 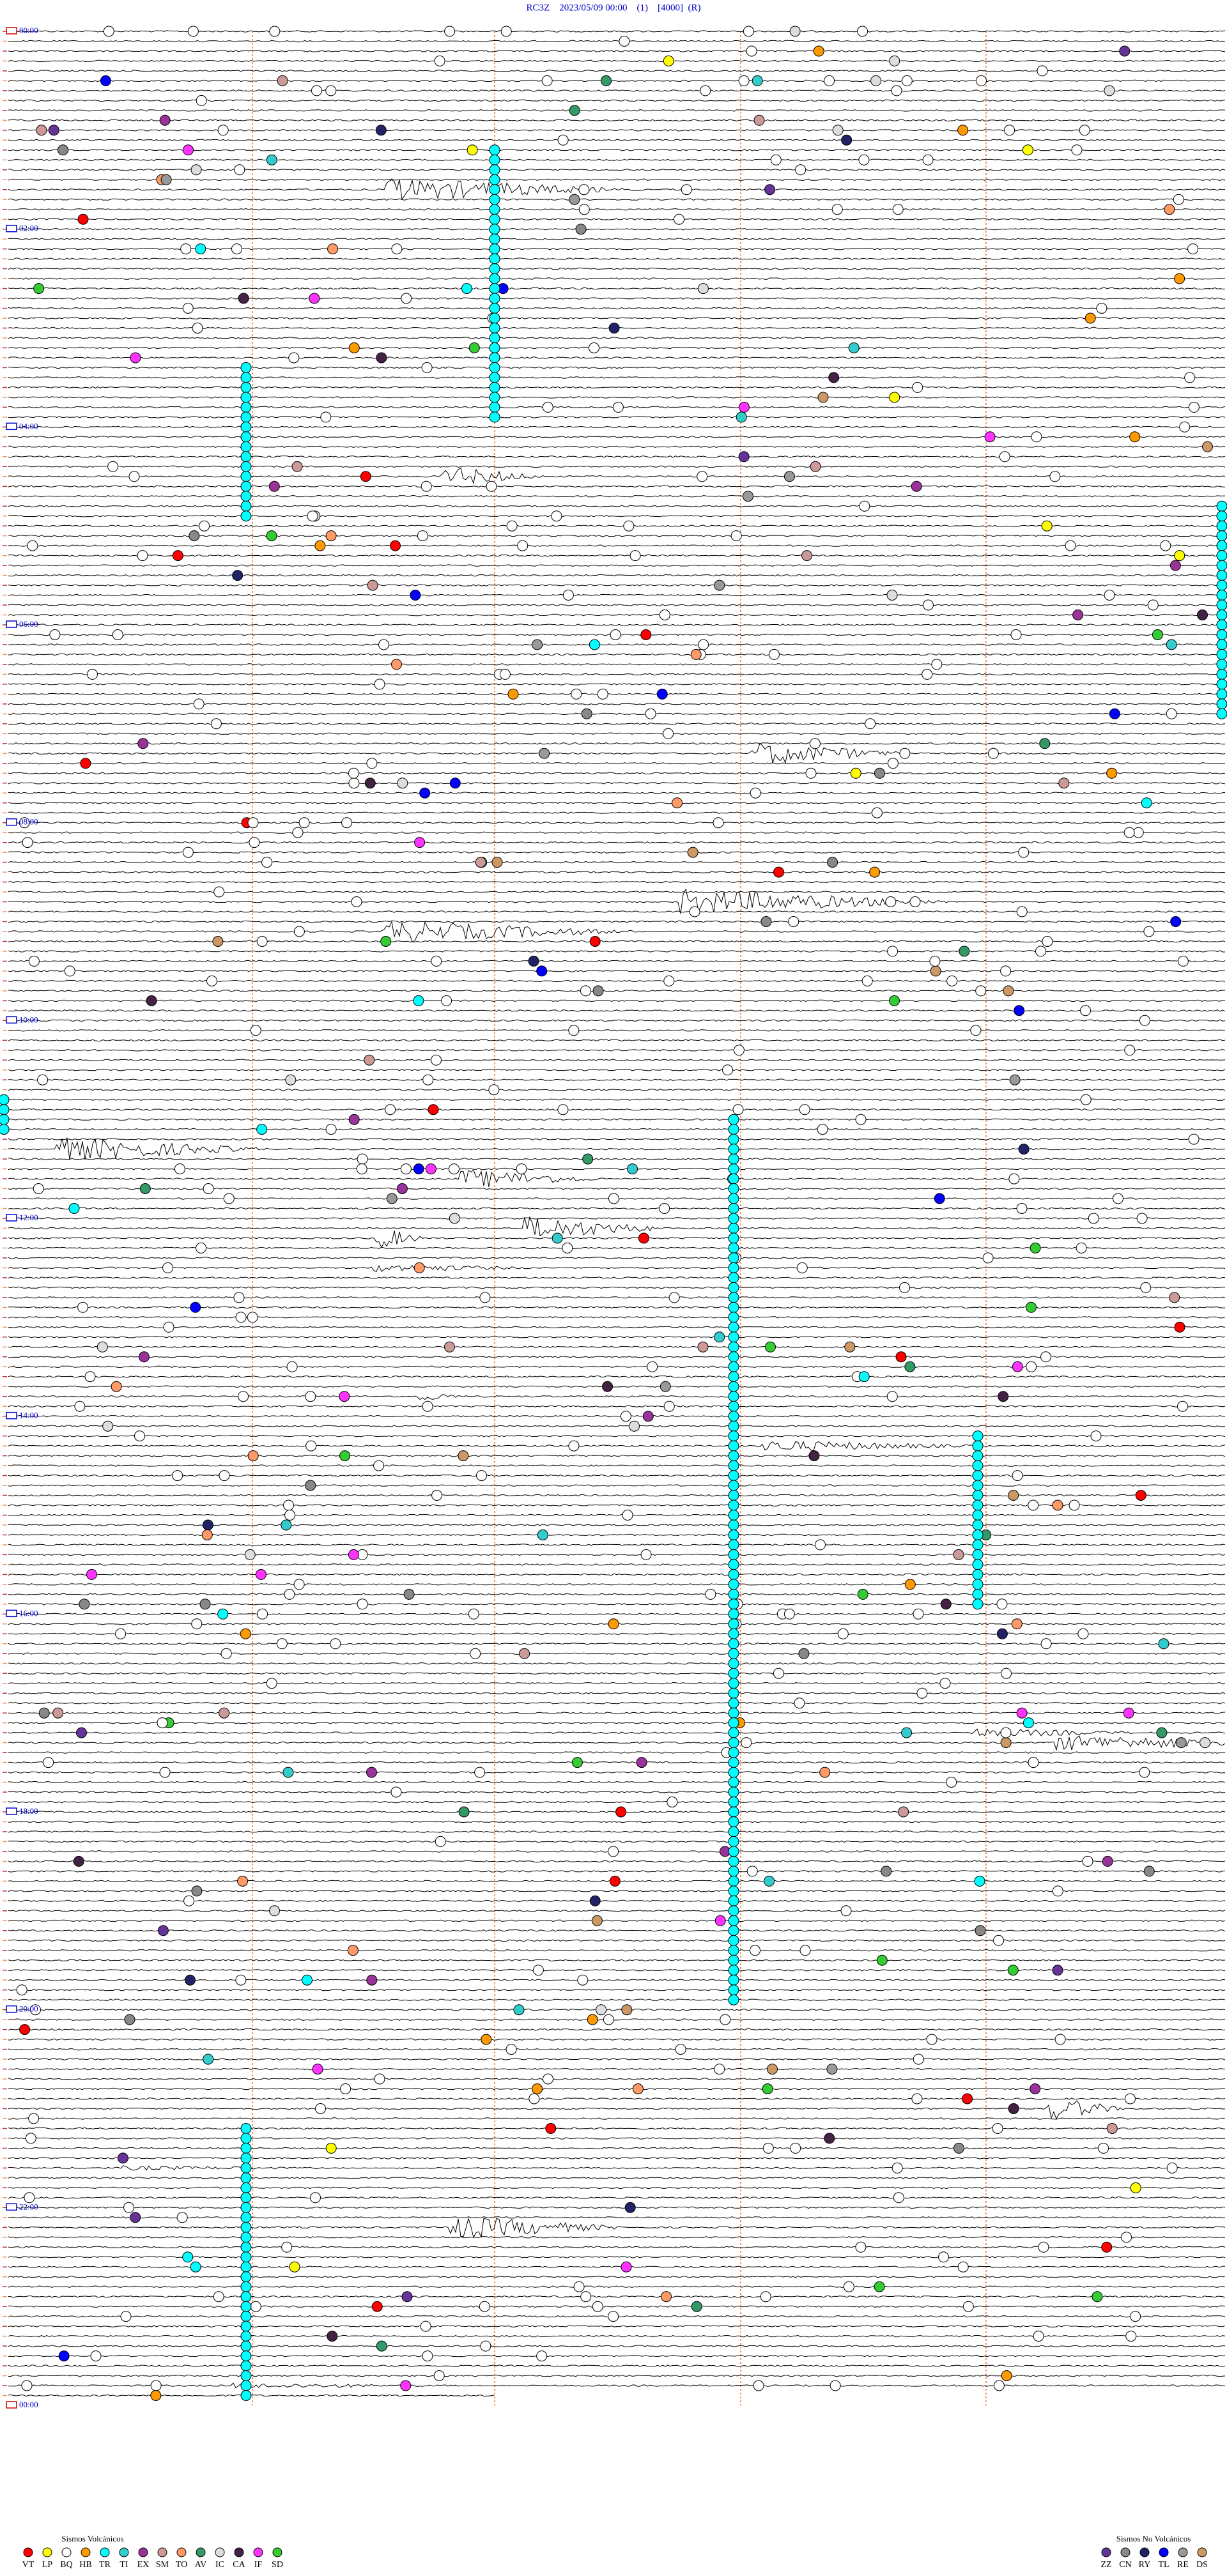 What do you see at coordinates (28, 1019) in the screenshot?
I see `hour-label: 10:00` at bounding box center [28, 1019].